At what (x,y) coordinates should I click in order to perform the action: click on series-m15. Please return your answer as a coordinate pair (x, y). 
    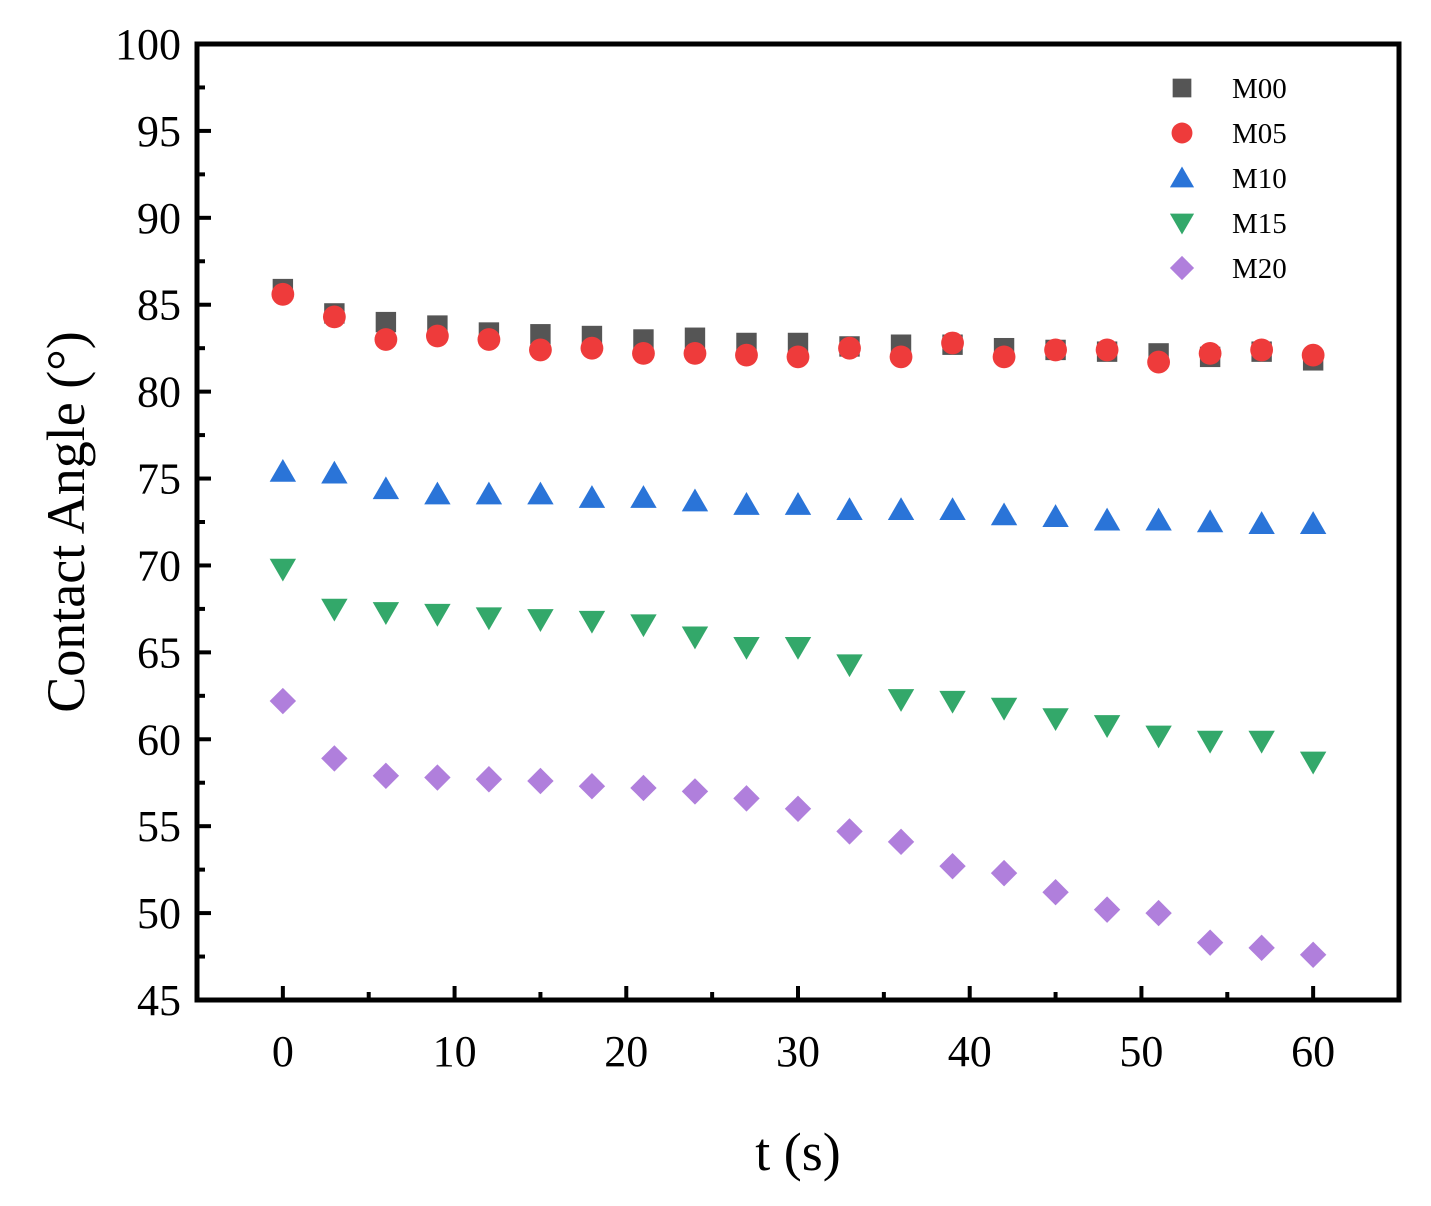
    Looking at the image, I should click on (798, 666).